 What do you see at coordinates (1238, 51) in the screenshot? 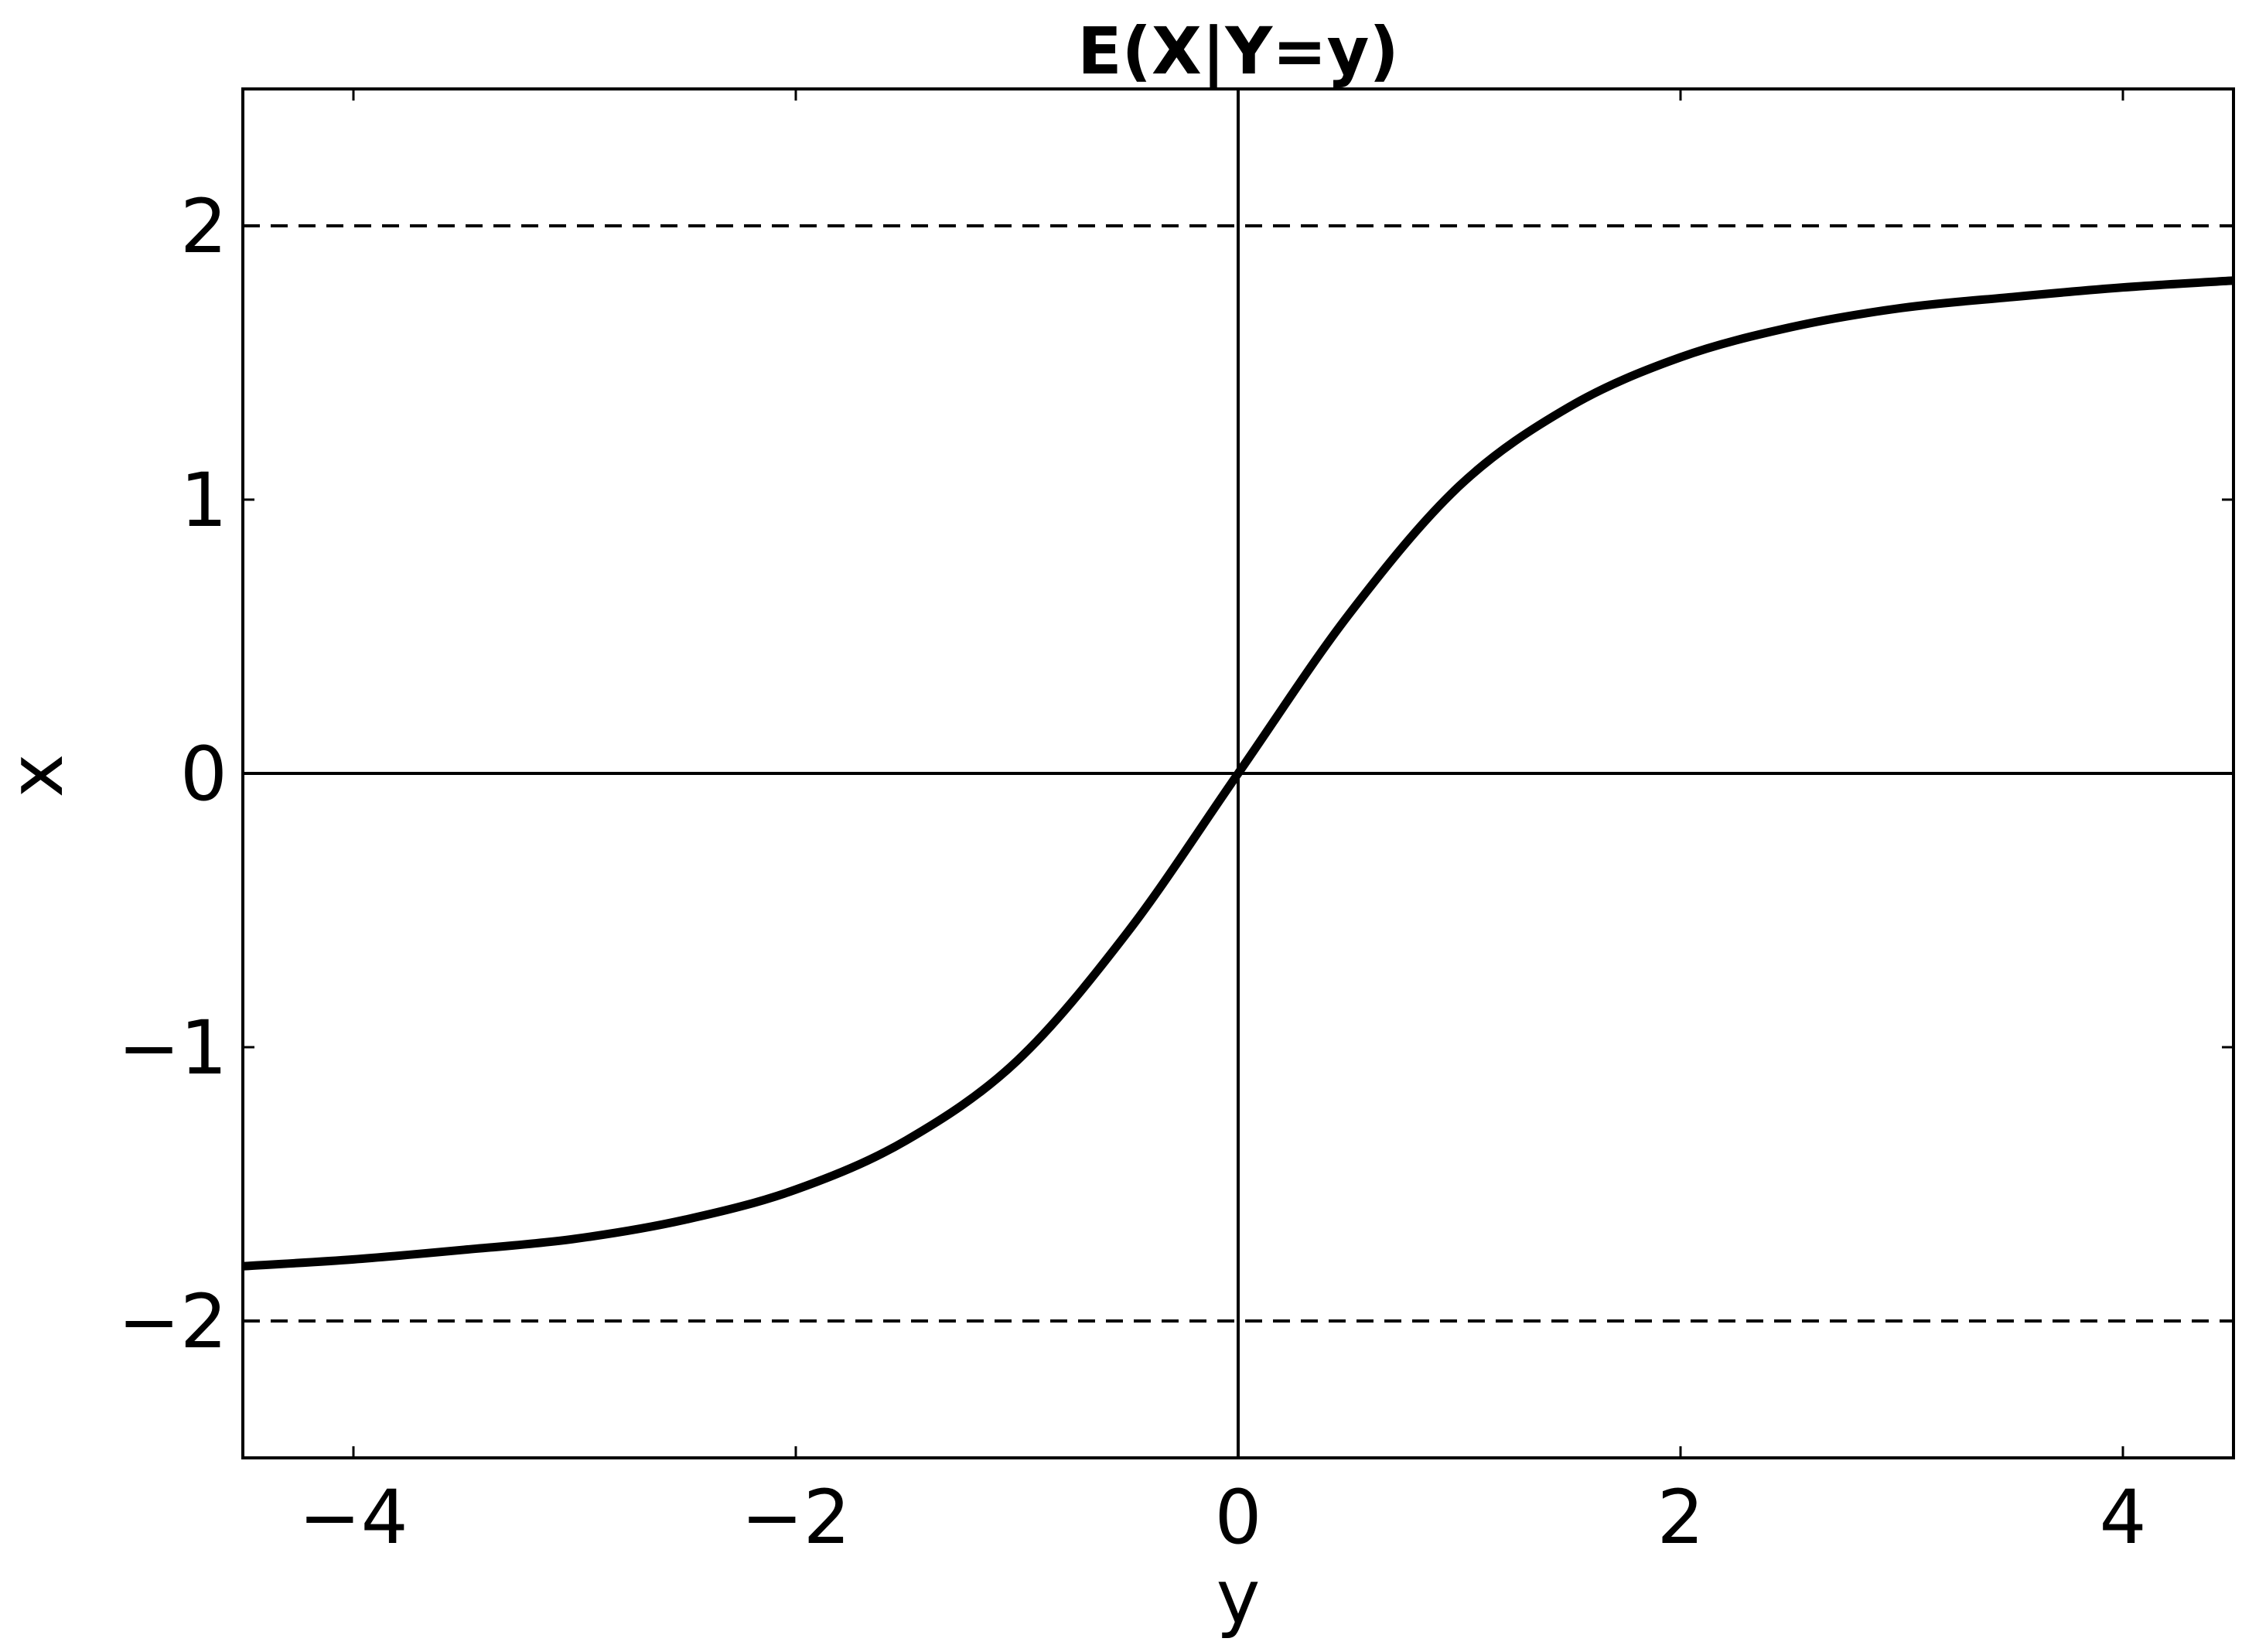
I see `chart-title: E(X|Y=y)` at bounding box center [1238, 51].